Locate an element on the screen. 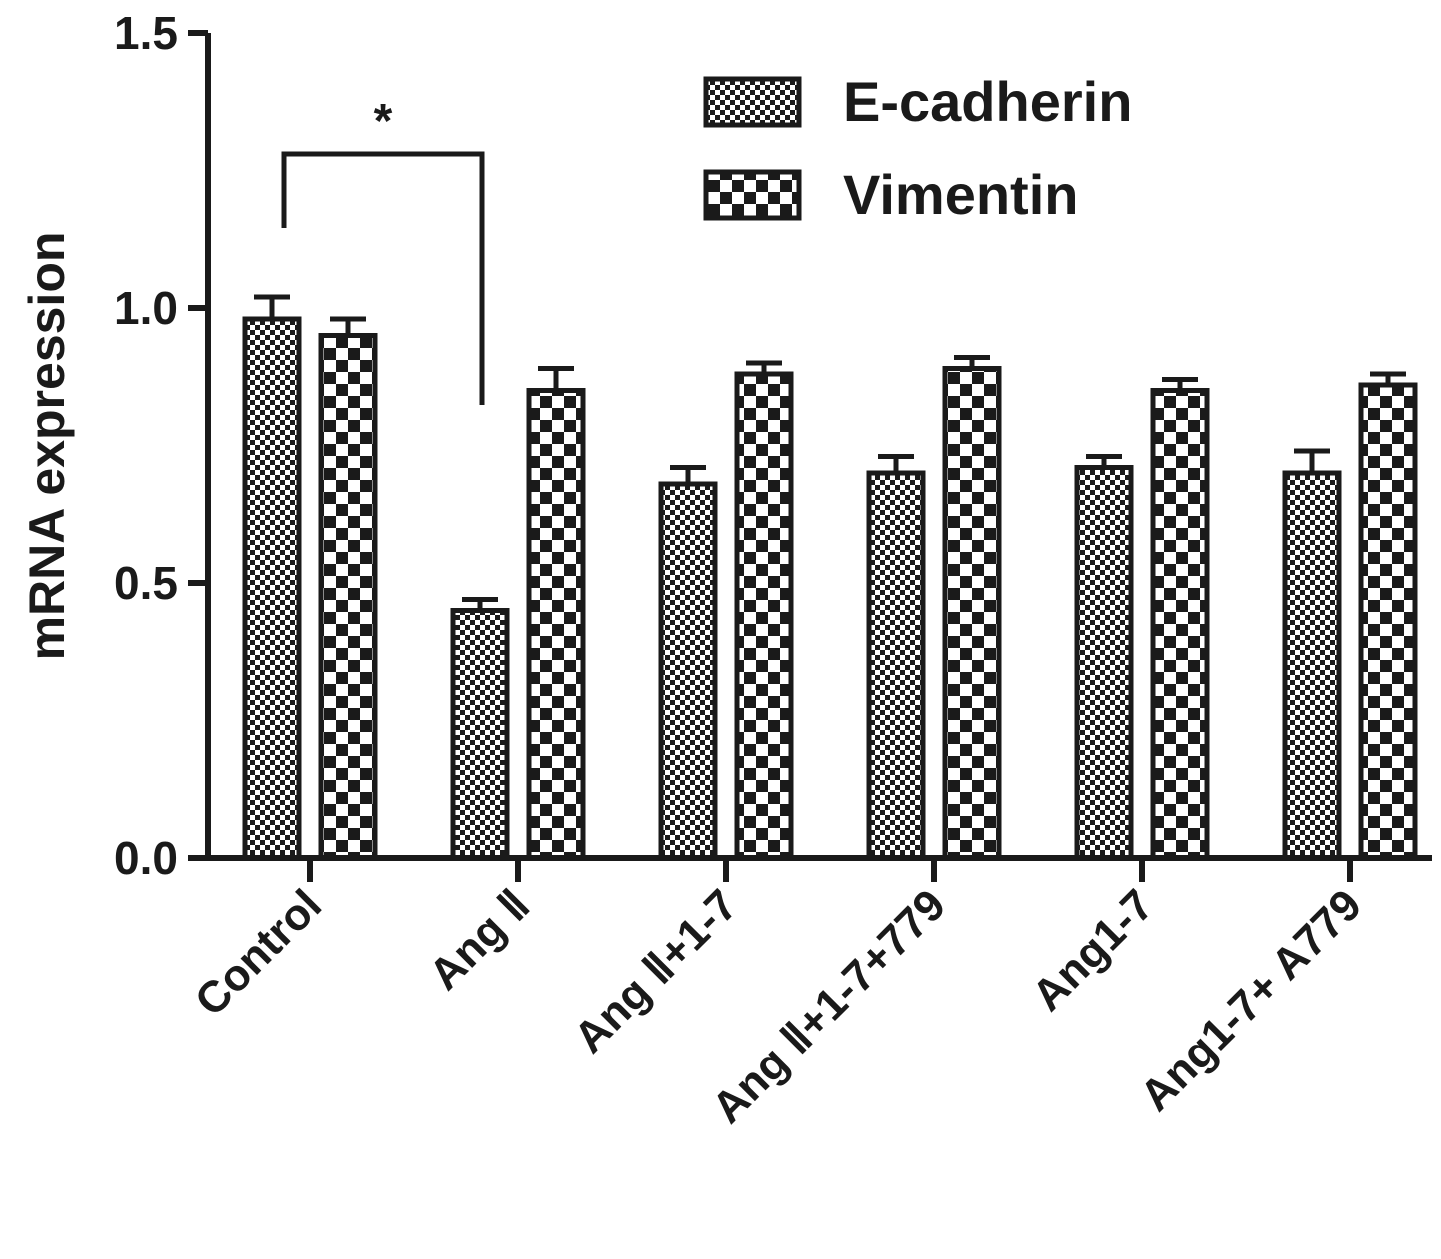  x-category-label-2: Ang Ⅱ+1-7 is located at coordinates (656, 971).